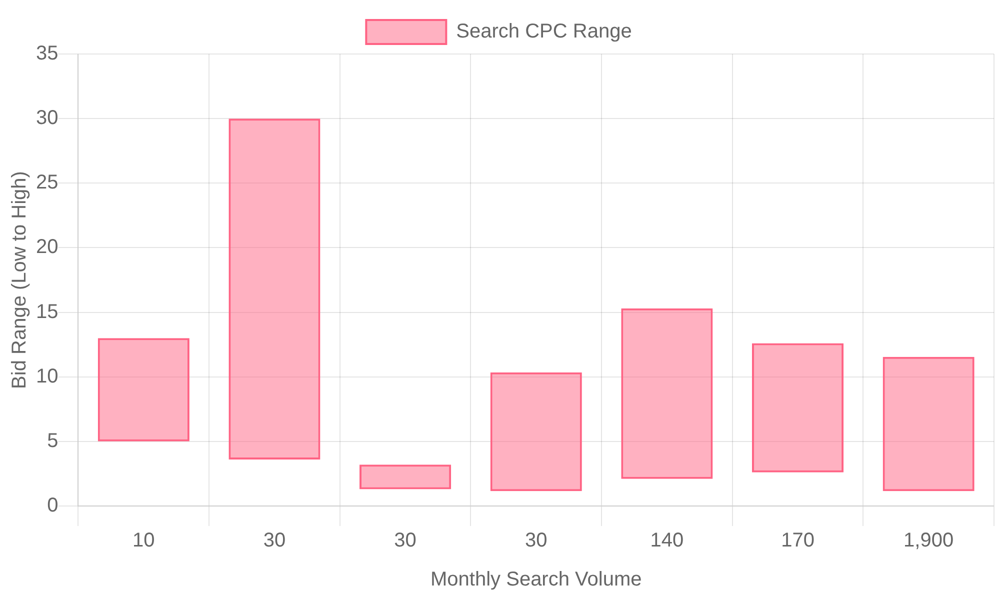 This screenshot has height=600, width=1000. Describe the element at coordinates (929, 541) in the screenshot. I see `x-tick-label: 1,900` at that location.